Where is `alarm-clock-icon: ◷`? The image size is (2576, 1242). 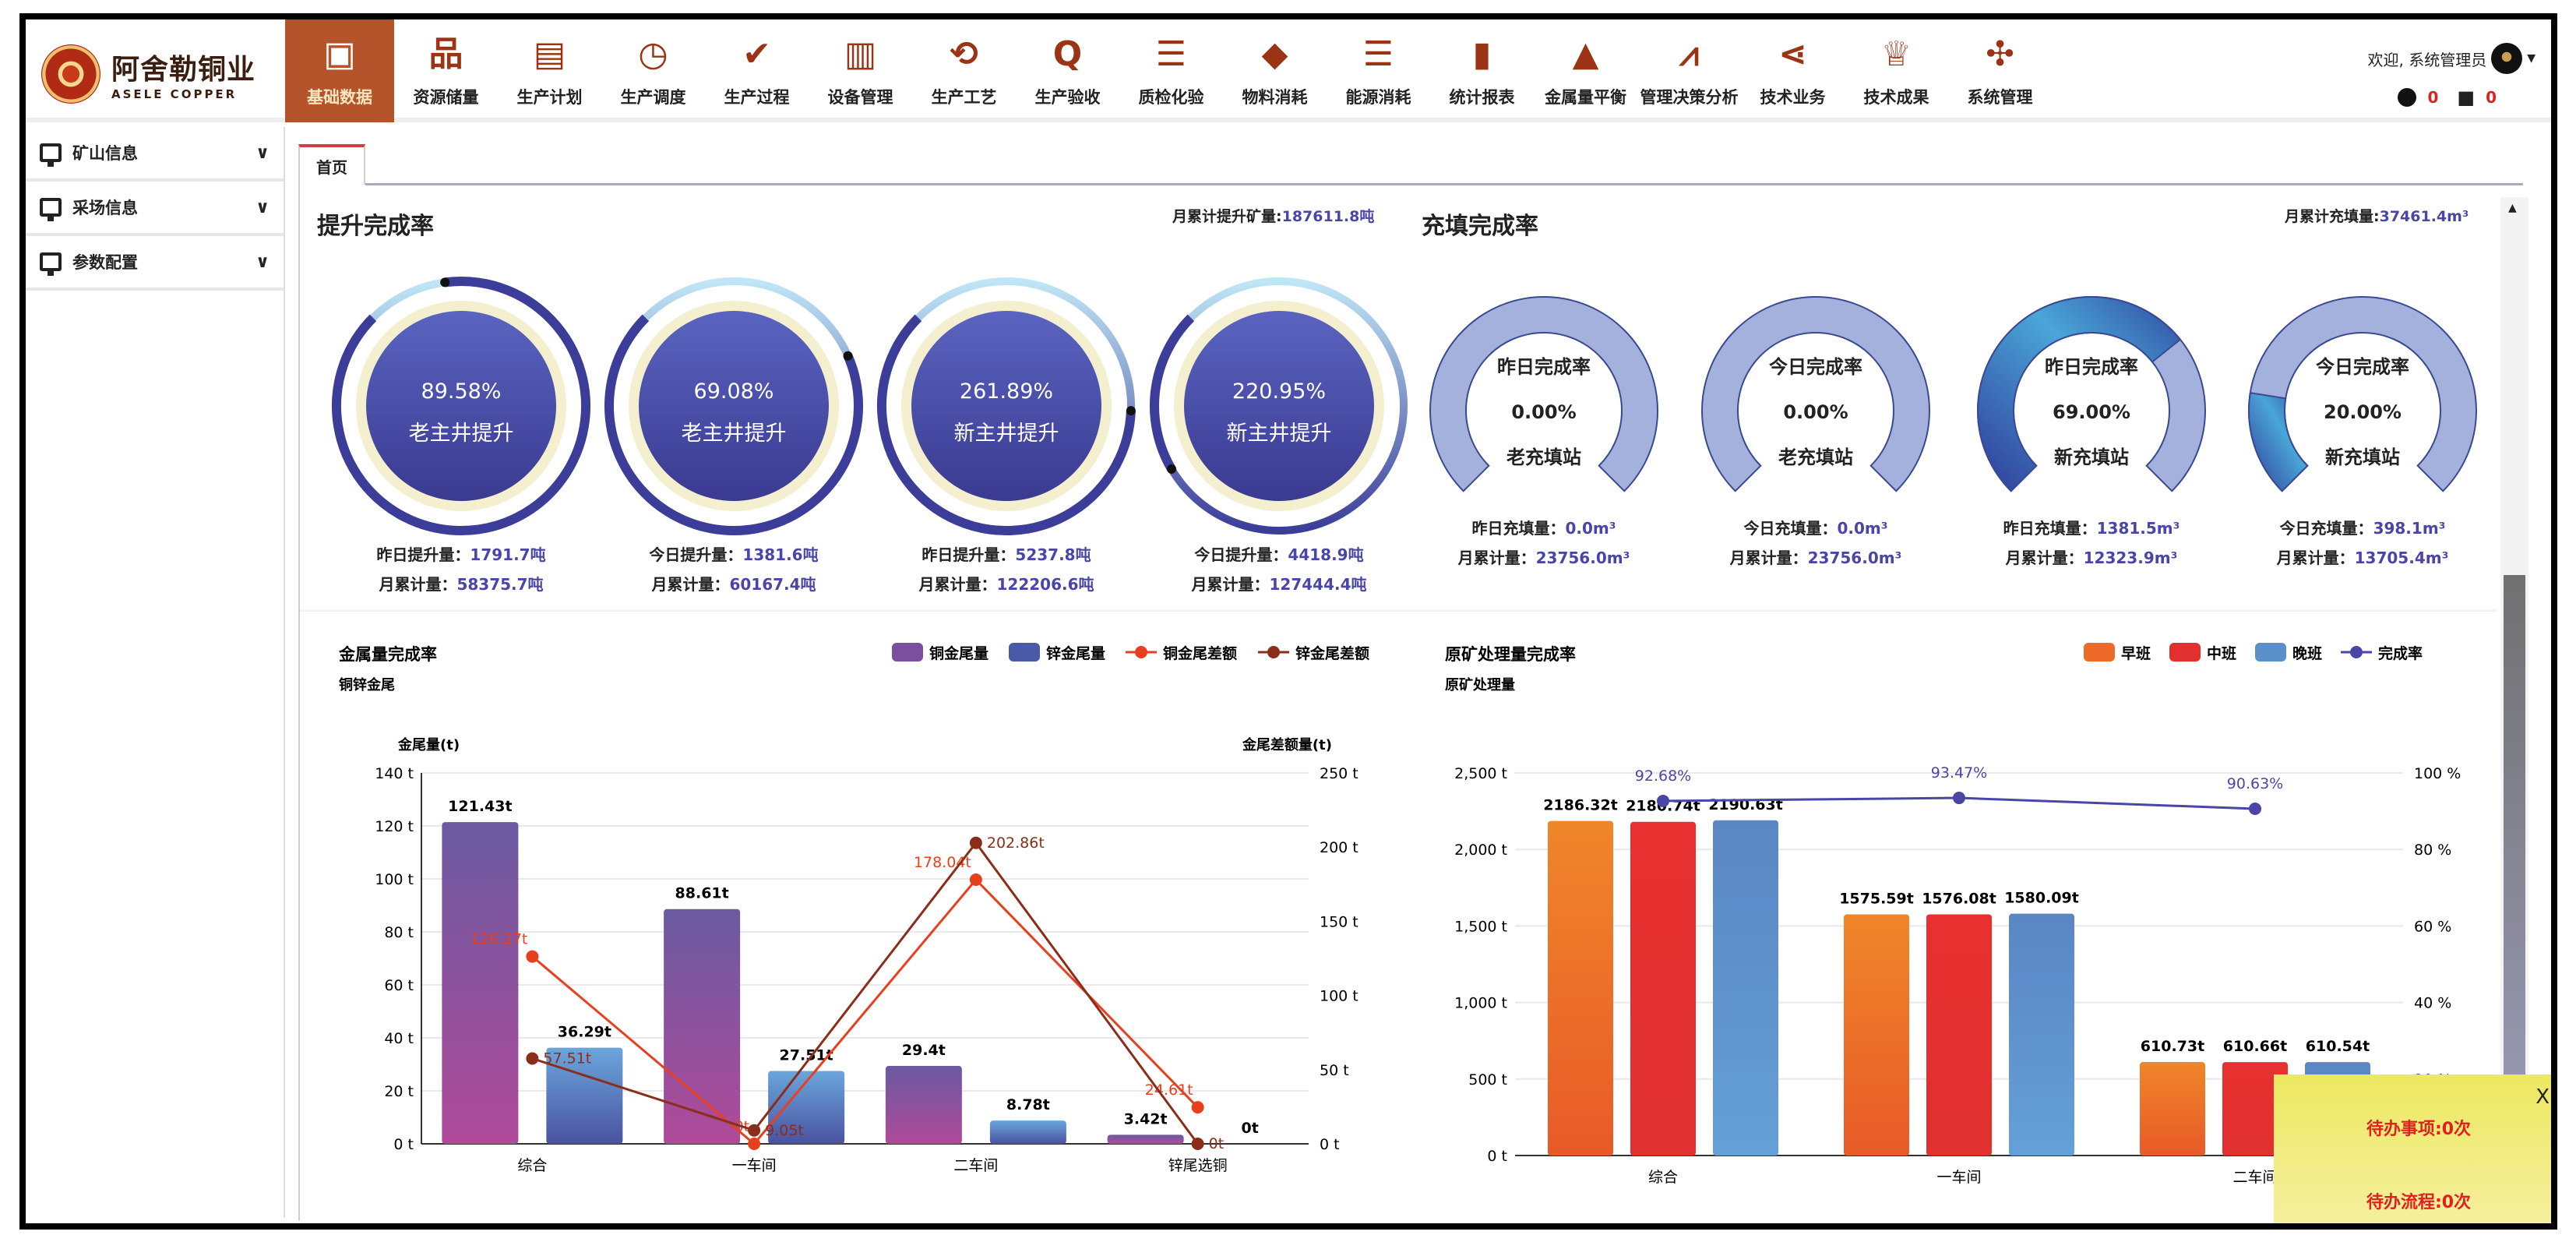 alarm-clock-icon: ◷ is located at coordinates (653, 54).